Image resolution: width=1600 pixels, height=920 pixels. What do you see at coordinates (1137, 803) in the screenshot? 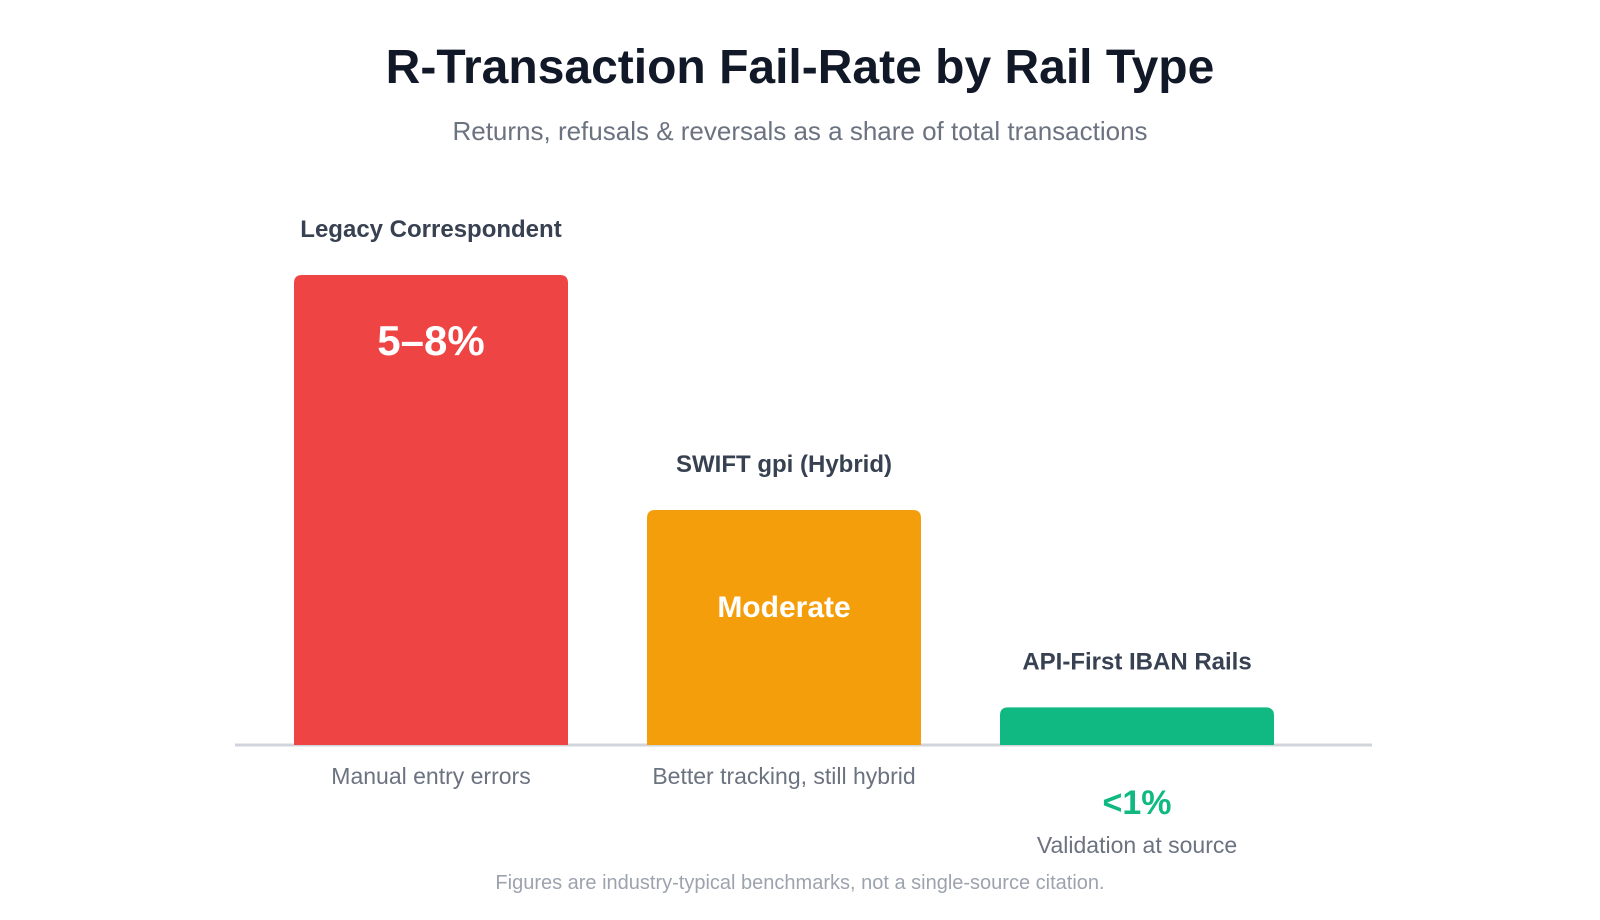
I see `value-label-3: <1%` at bounding box center [1137, 803].